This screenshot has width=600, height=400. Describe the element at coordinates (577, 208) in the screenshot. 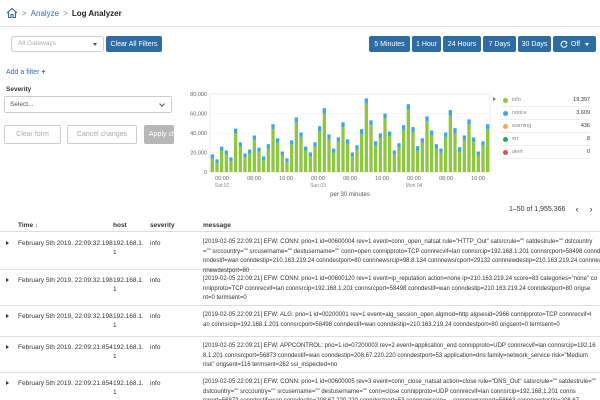

I see `prev-page-icon: ‹` at that location.